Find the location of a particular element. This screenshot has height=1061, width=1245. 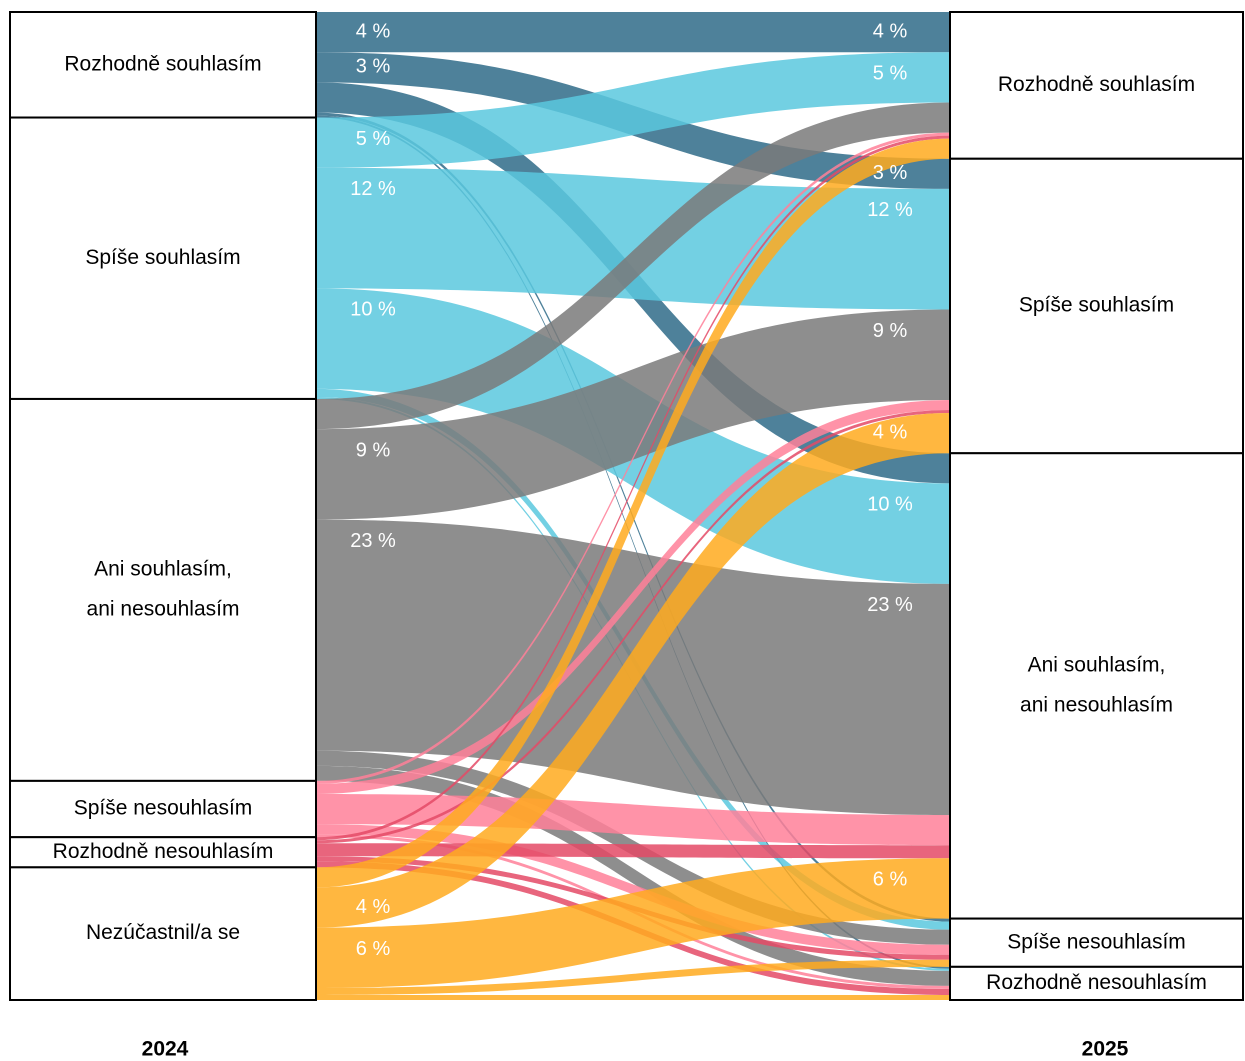

column-label: 2025 is located at coordinates (1105, 1049).